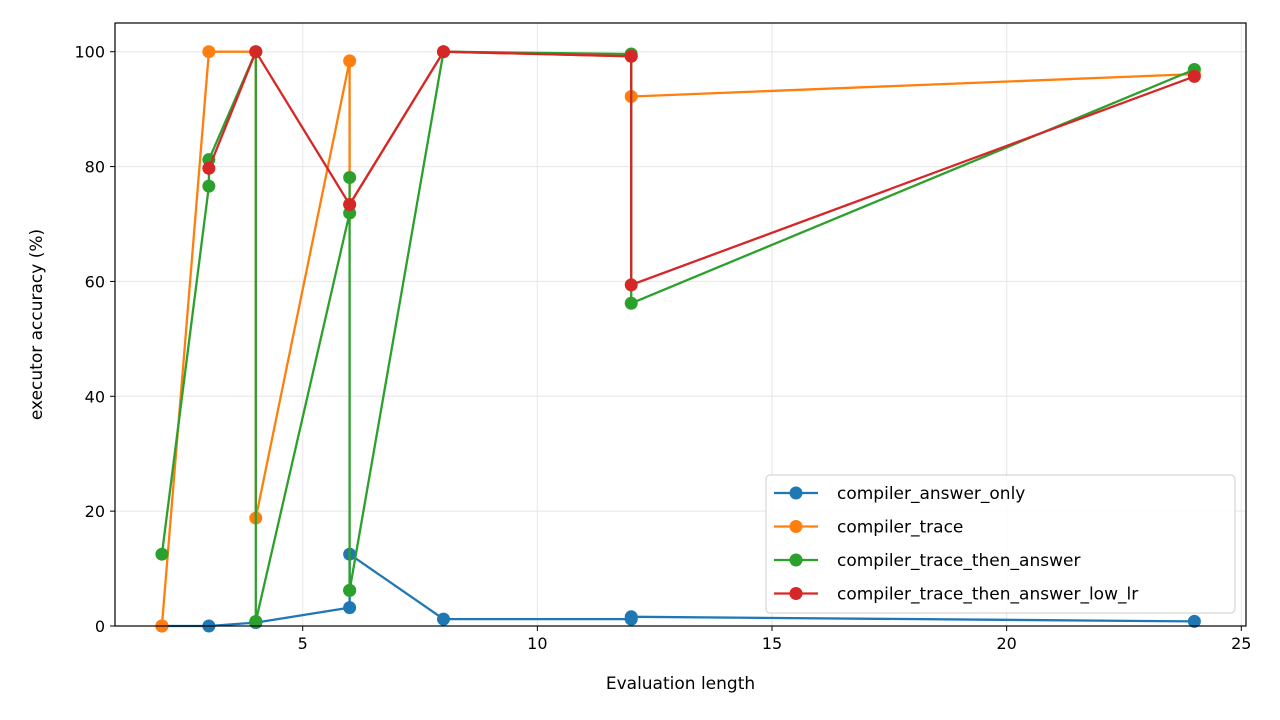 The width and height of the screenshot is (1280, 720). I want to click on x-tick-label: 5, so click(303, 643).